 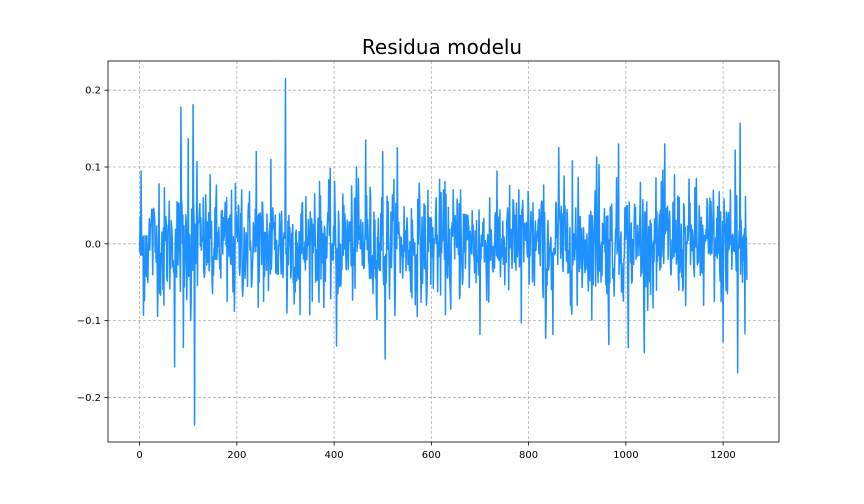 What do you see at coordinates (528, 455) in the screenshot?
I see `x-tick-label: 800` at bounding box center [528, 455].